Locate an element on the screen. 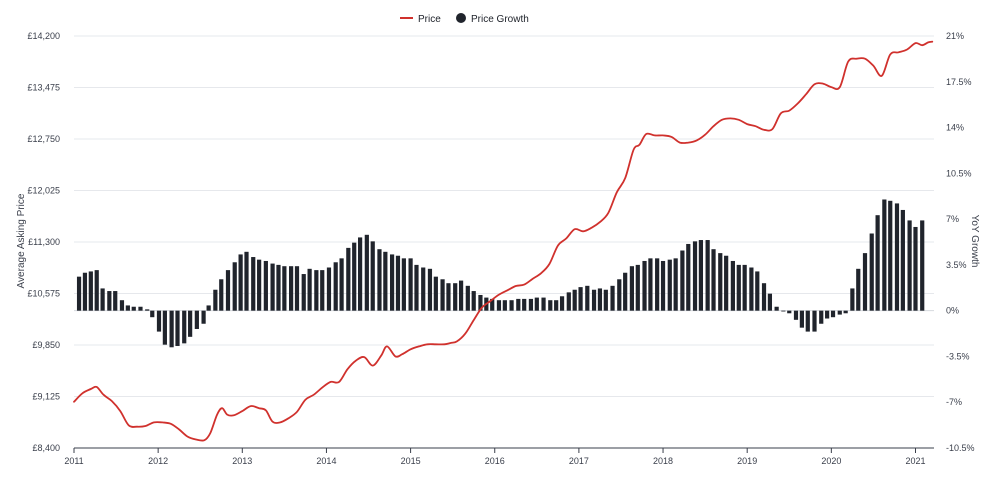 This screenshot has height=478, width=1000. legend-item-price: Price is located at coordinates (420, 19).